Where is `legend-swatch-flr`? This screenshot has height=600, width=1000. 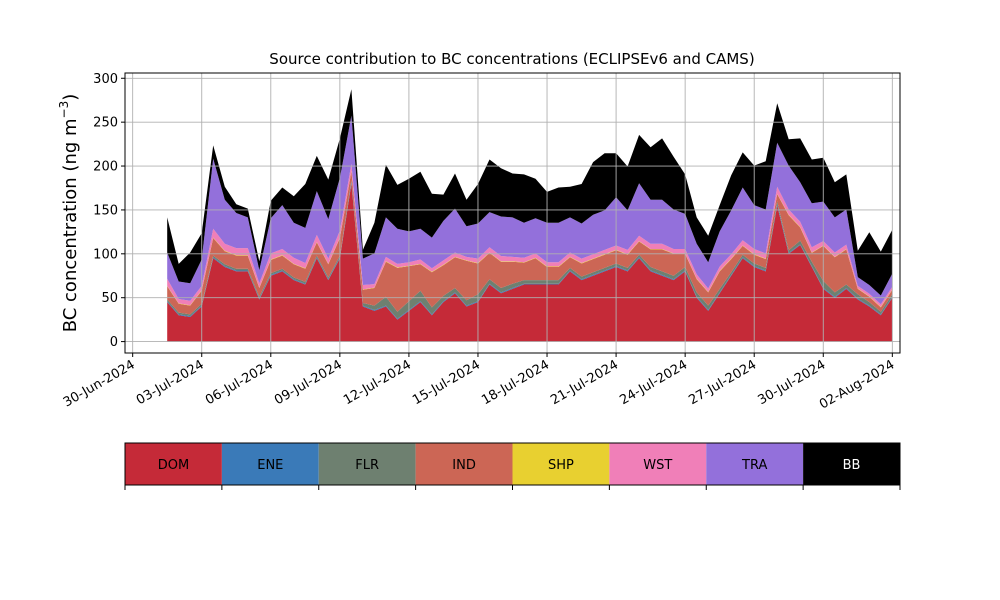
legend-swatch-flr is located at coordinates (367, 464).